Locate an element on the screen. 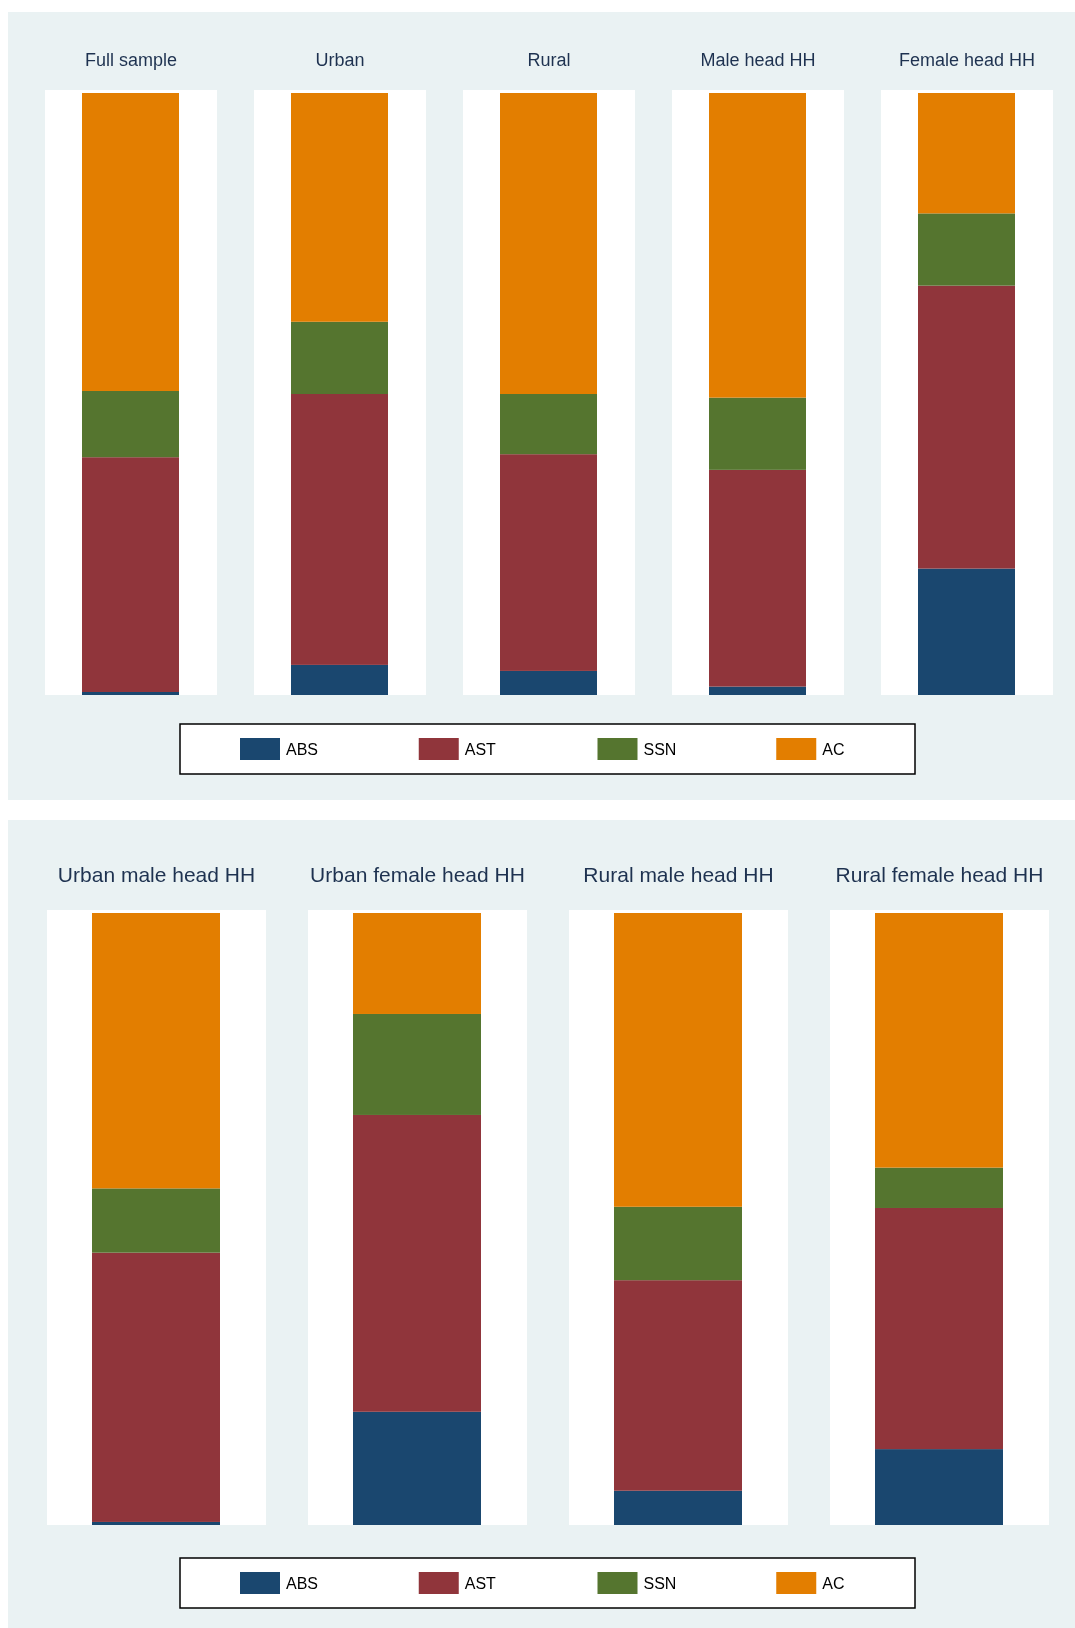  chart-title: Male head HH is located at coordinates (758, 60).